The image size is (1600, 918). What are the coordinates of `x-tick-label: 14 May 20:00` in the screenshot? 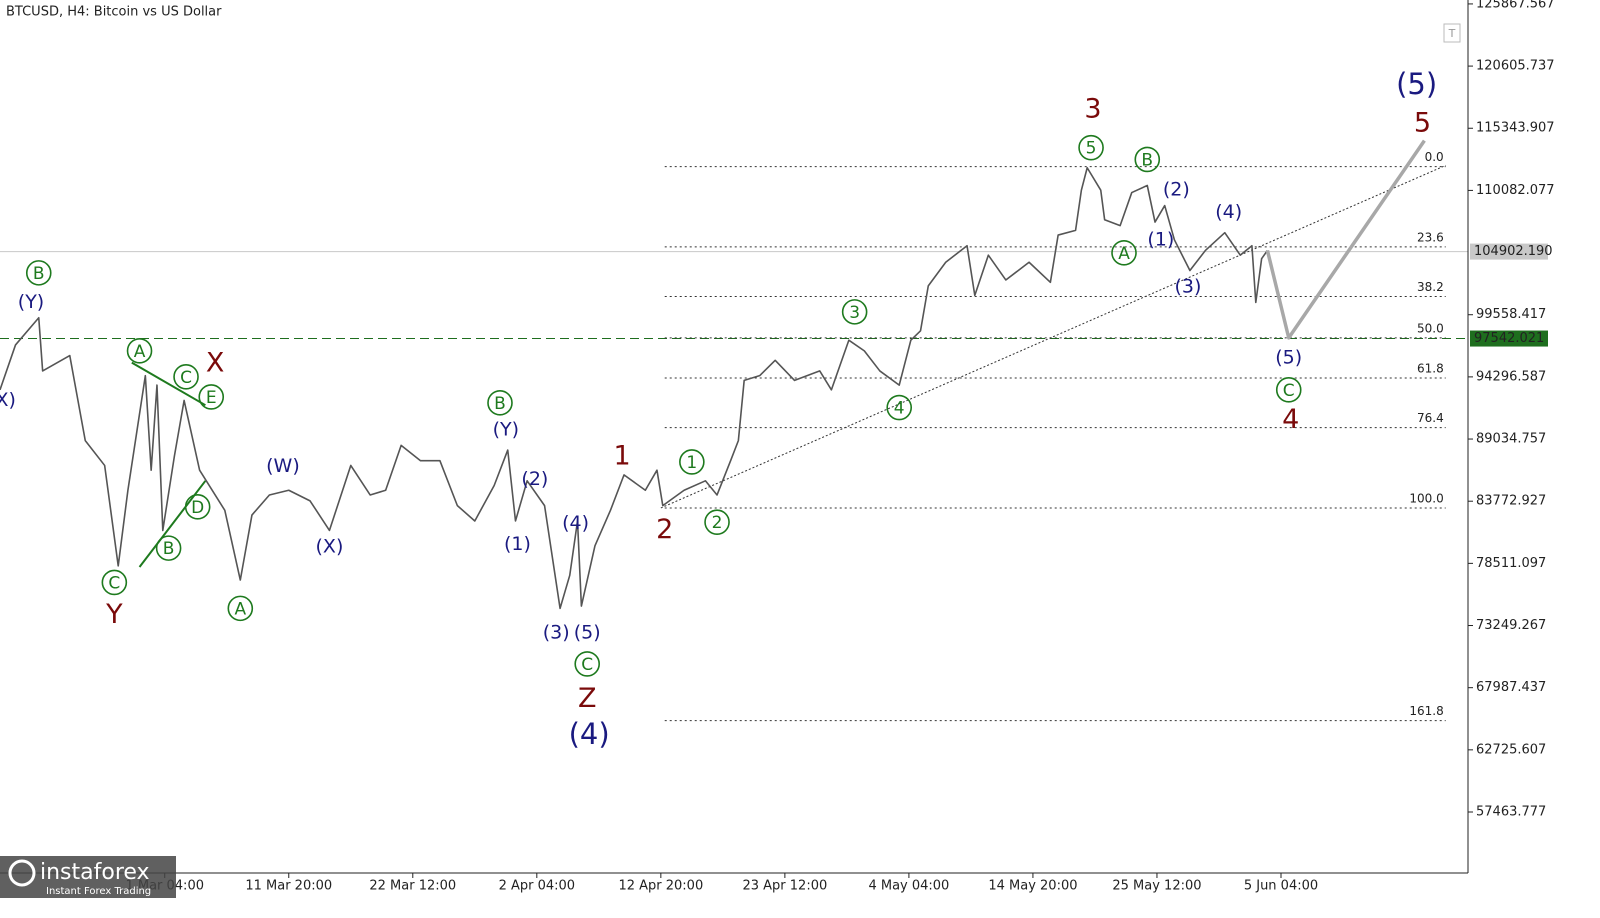 It's located at (1032, 886).